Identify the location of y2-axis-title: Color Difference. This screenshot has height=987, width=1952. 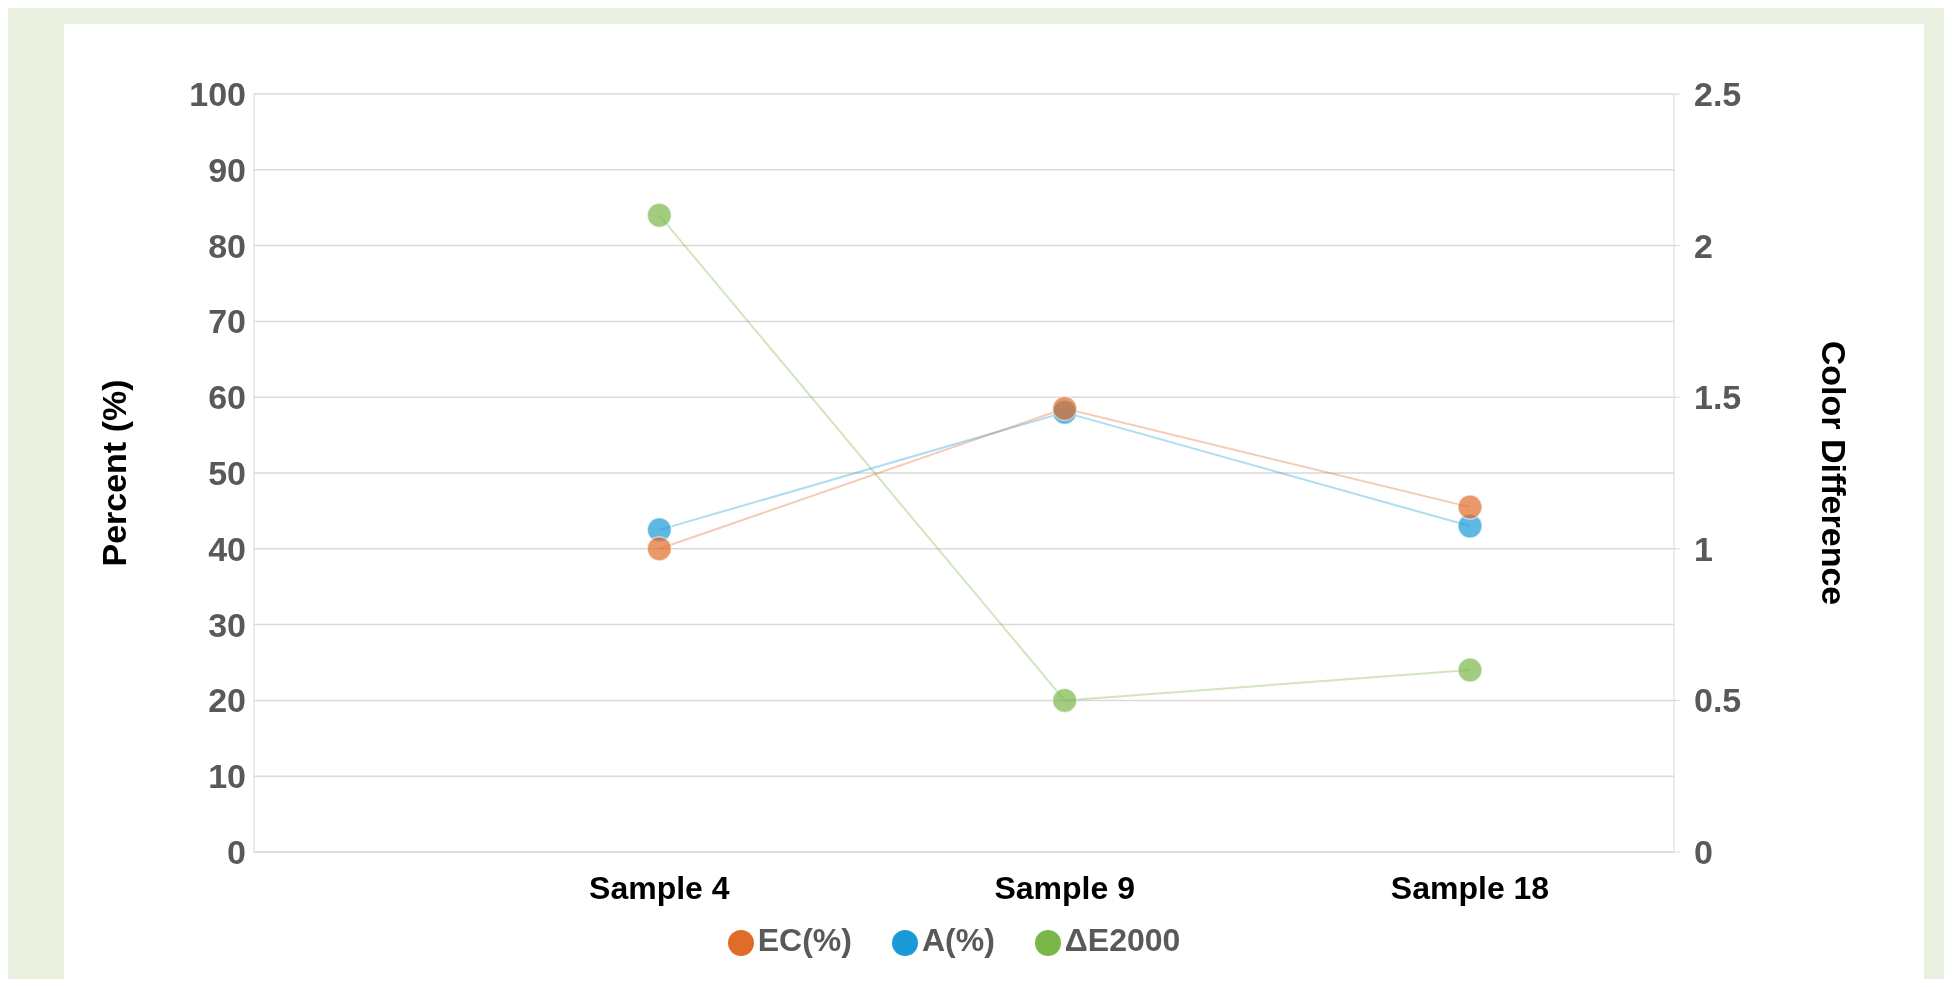
(1833, 473).